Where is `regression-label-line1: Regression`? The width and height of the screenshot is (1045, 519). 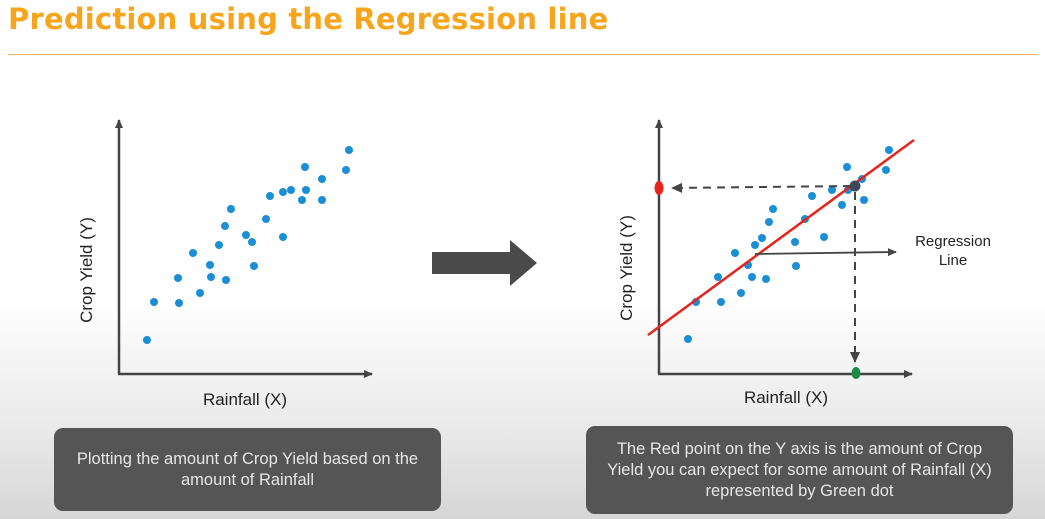
regression-label-line1: Regression is located at coordinates (953, 241).